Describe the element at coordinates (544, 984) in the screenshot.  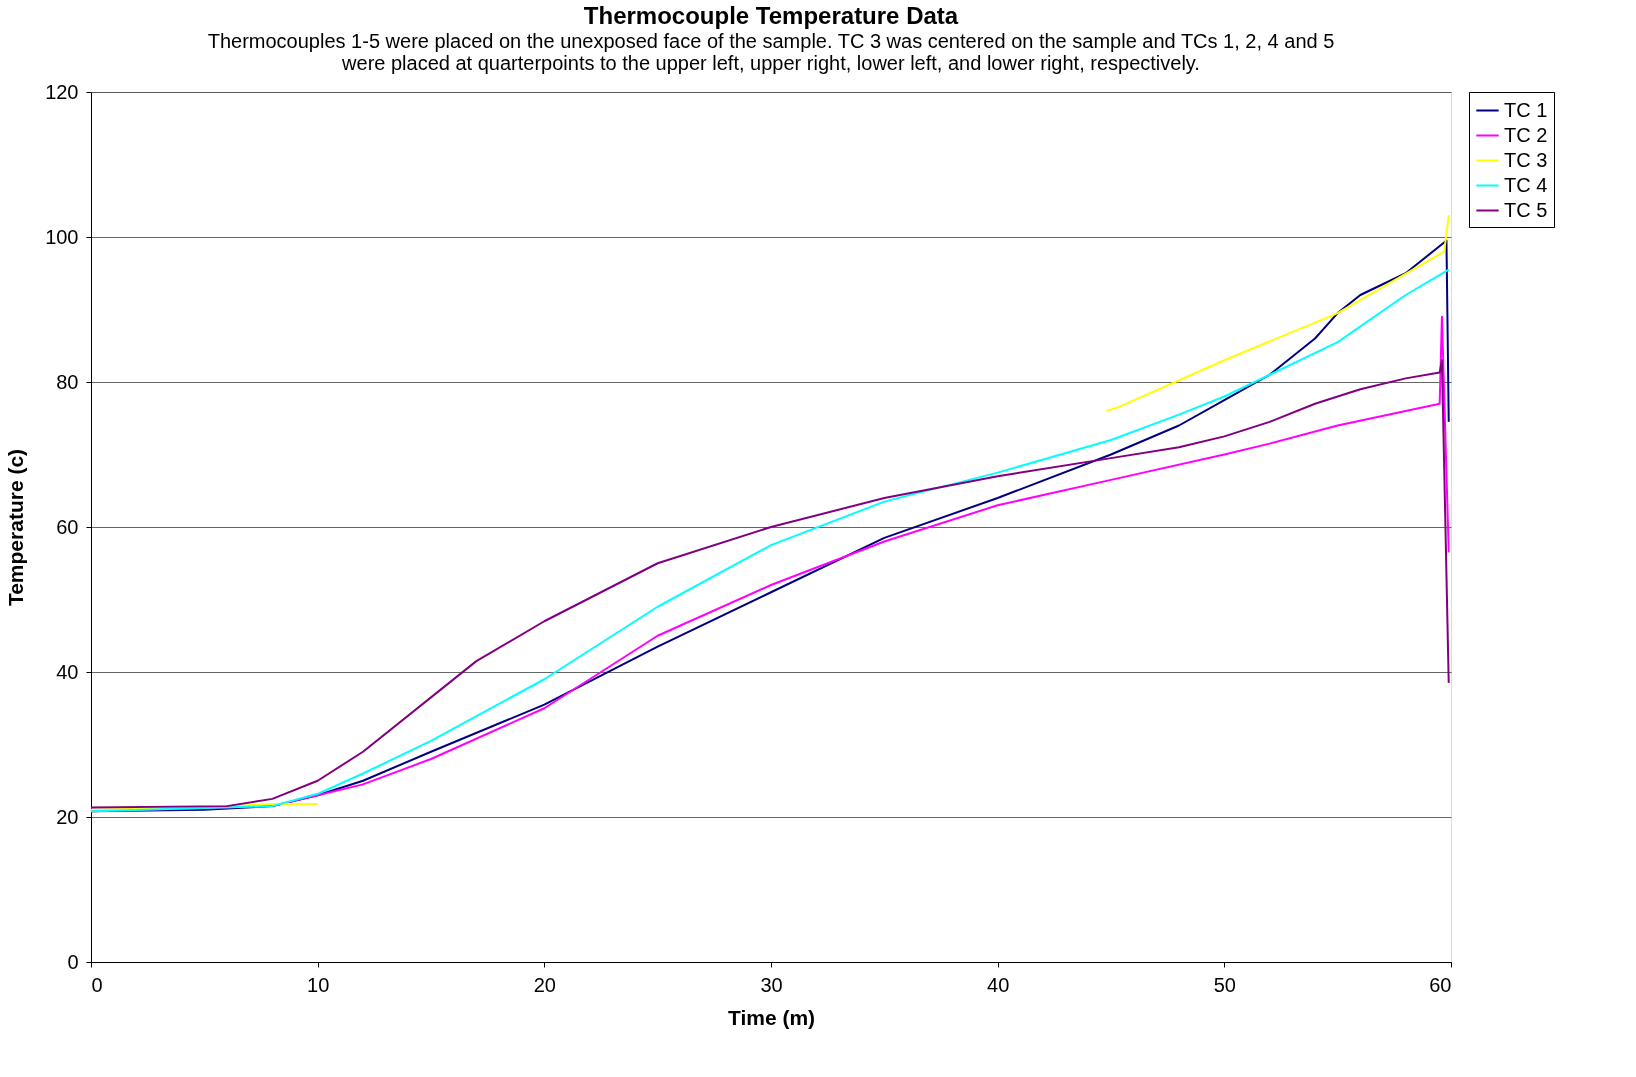
I see `x-tick-label: 20` at that location.